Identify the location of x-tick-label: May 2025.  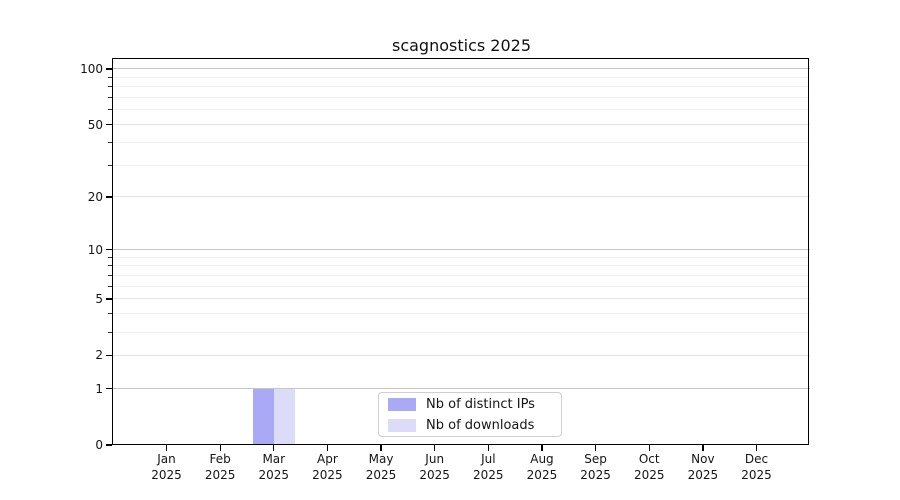
(381, 467).